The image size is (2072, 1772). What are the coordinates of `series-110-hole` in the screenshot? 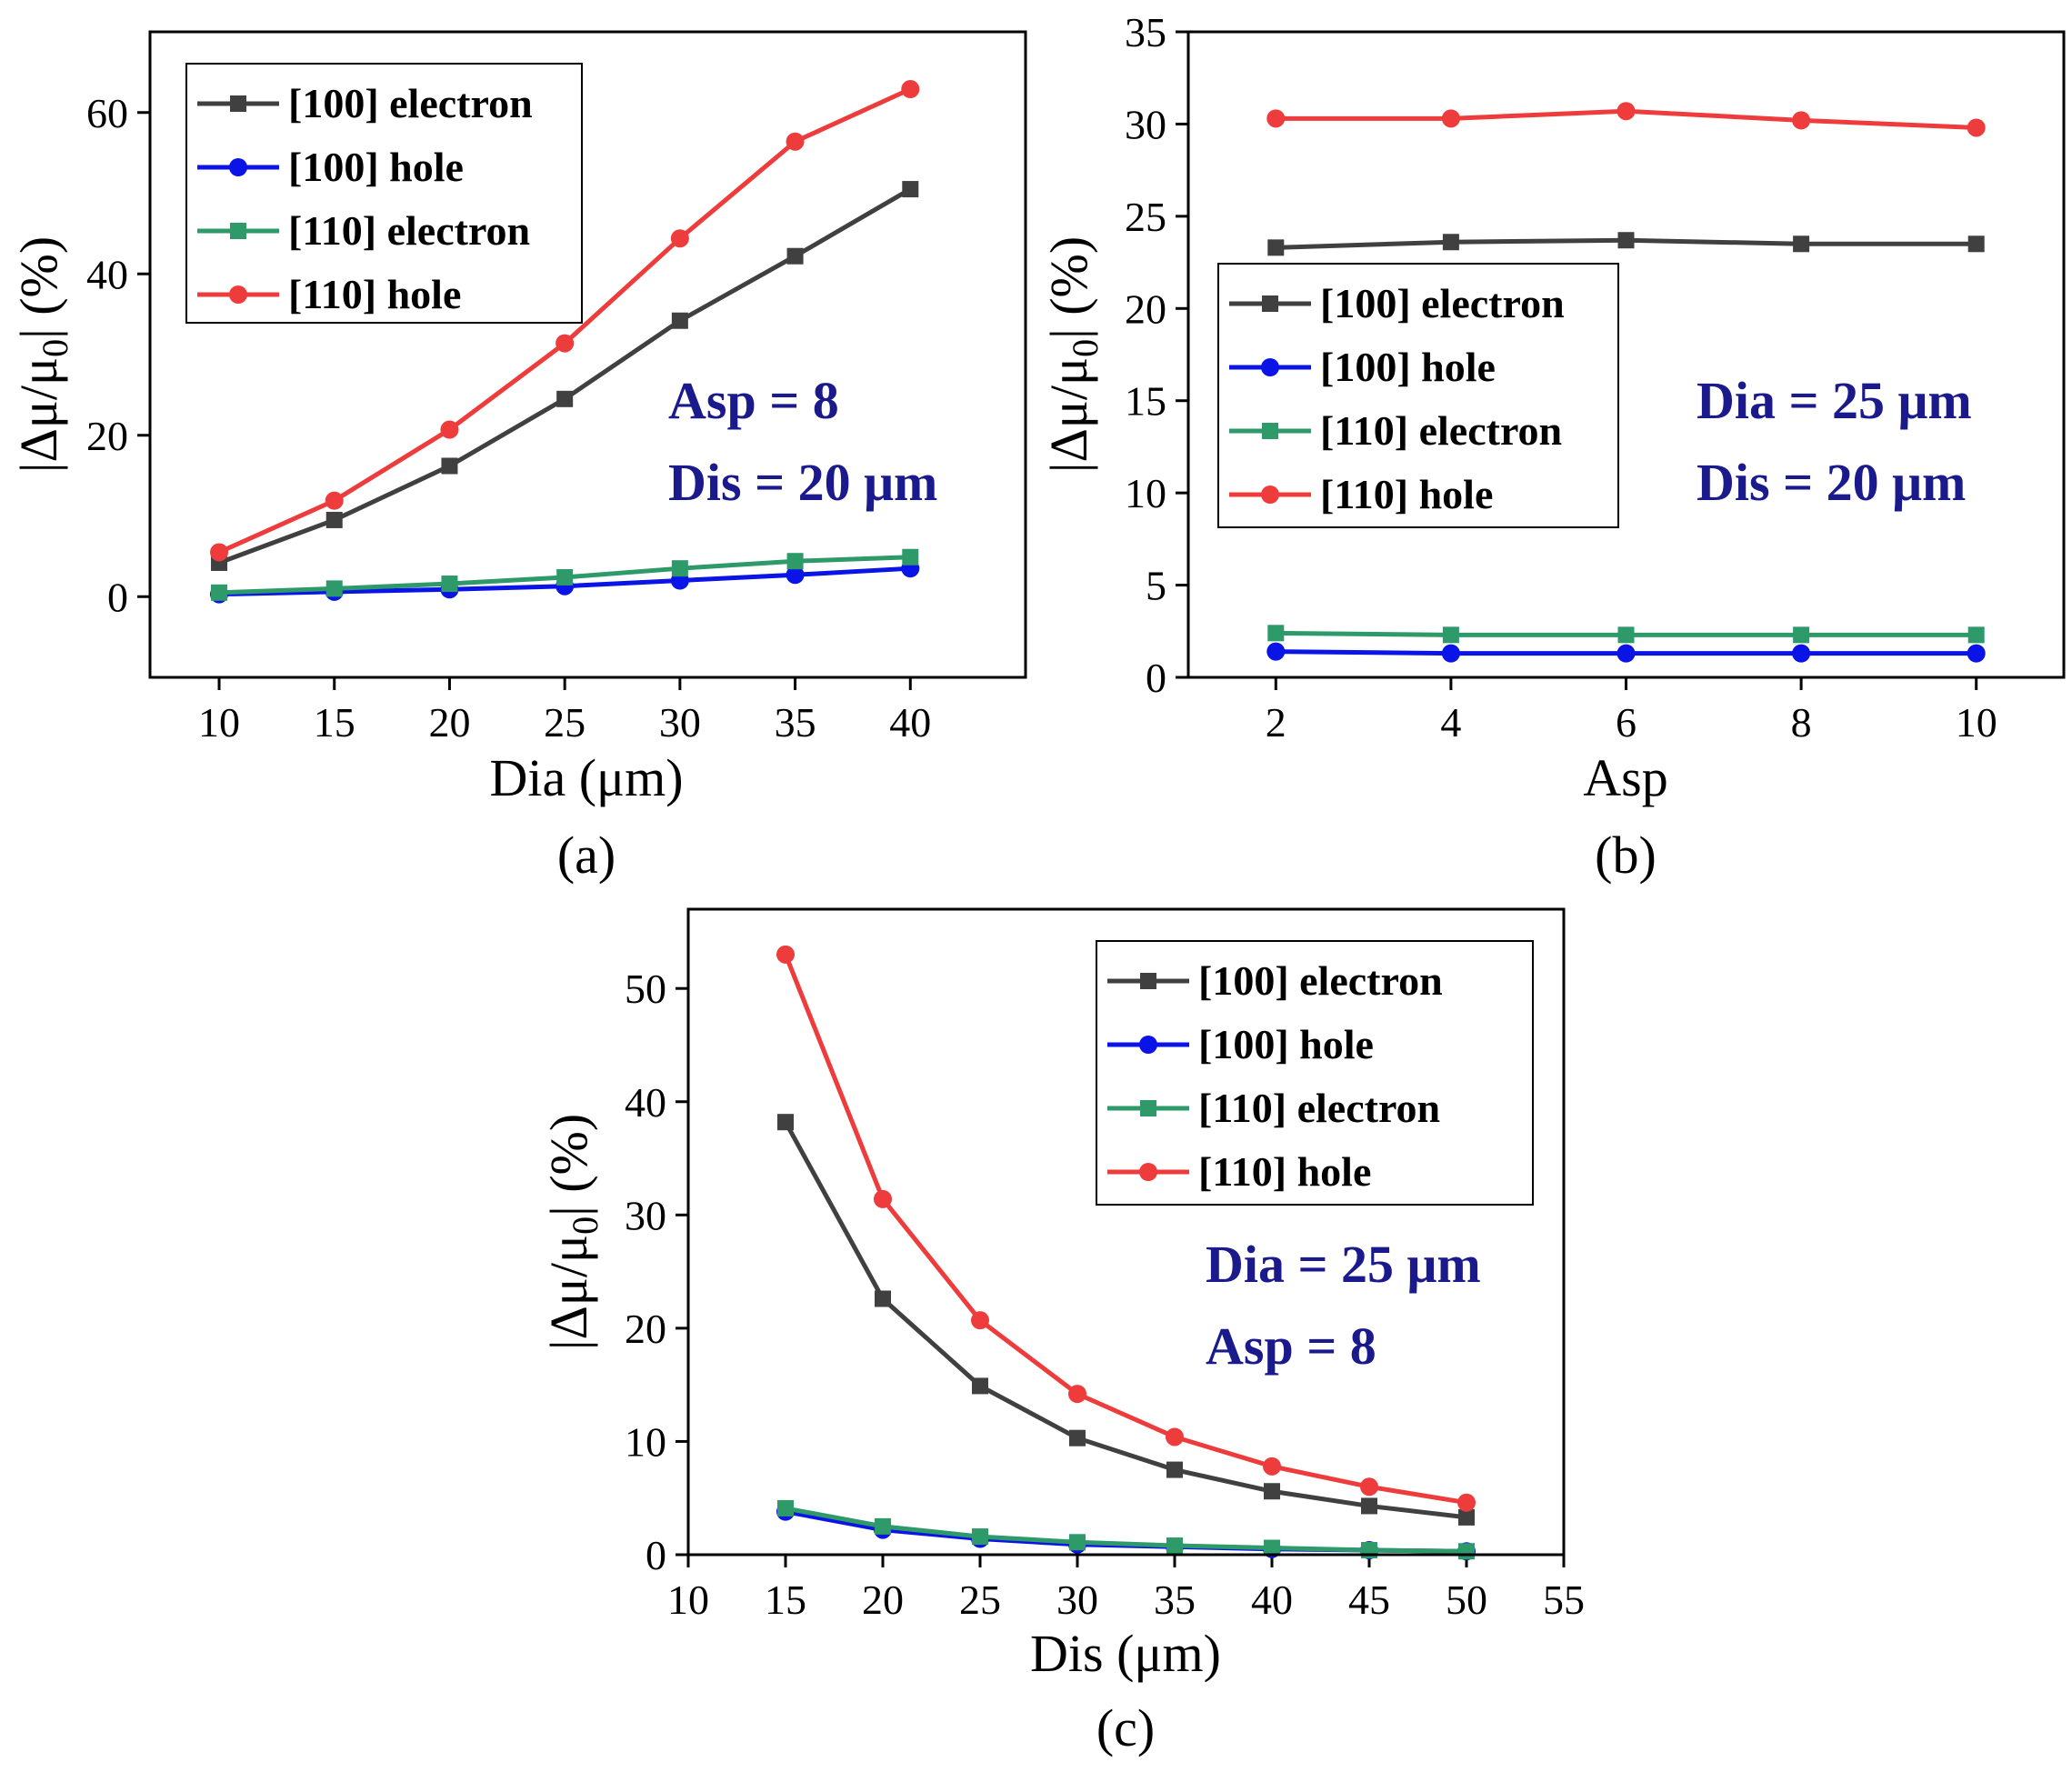 It's located at (565, 321).